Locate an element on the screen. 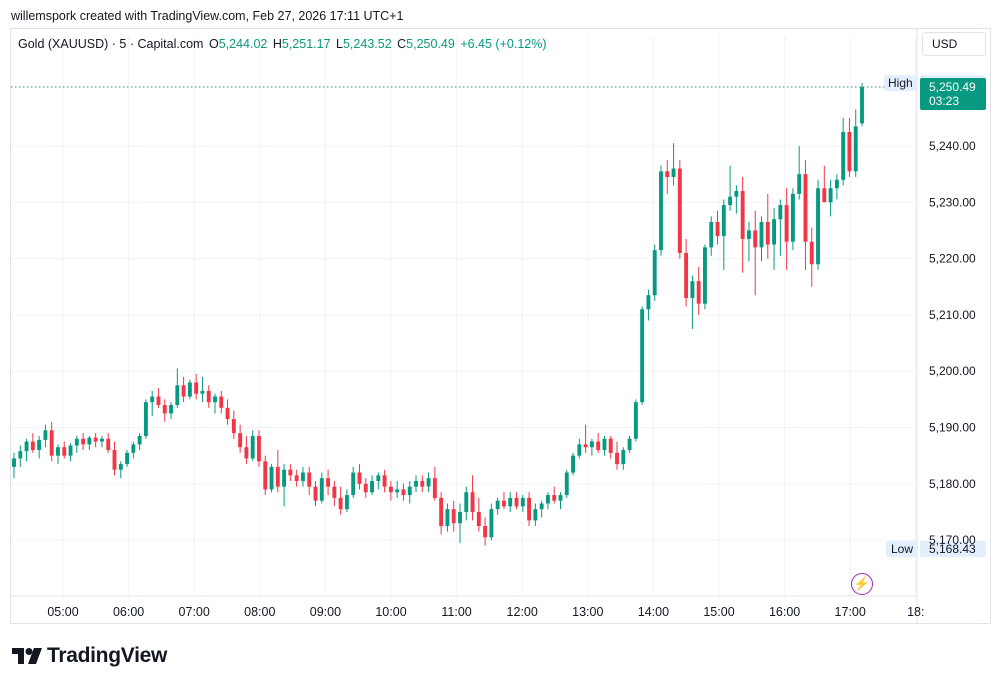  brand-name: TradingView is located at coordinates (107, 655).